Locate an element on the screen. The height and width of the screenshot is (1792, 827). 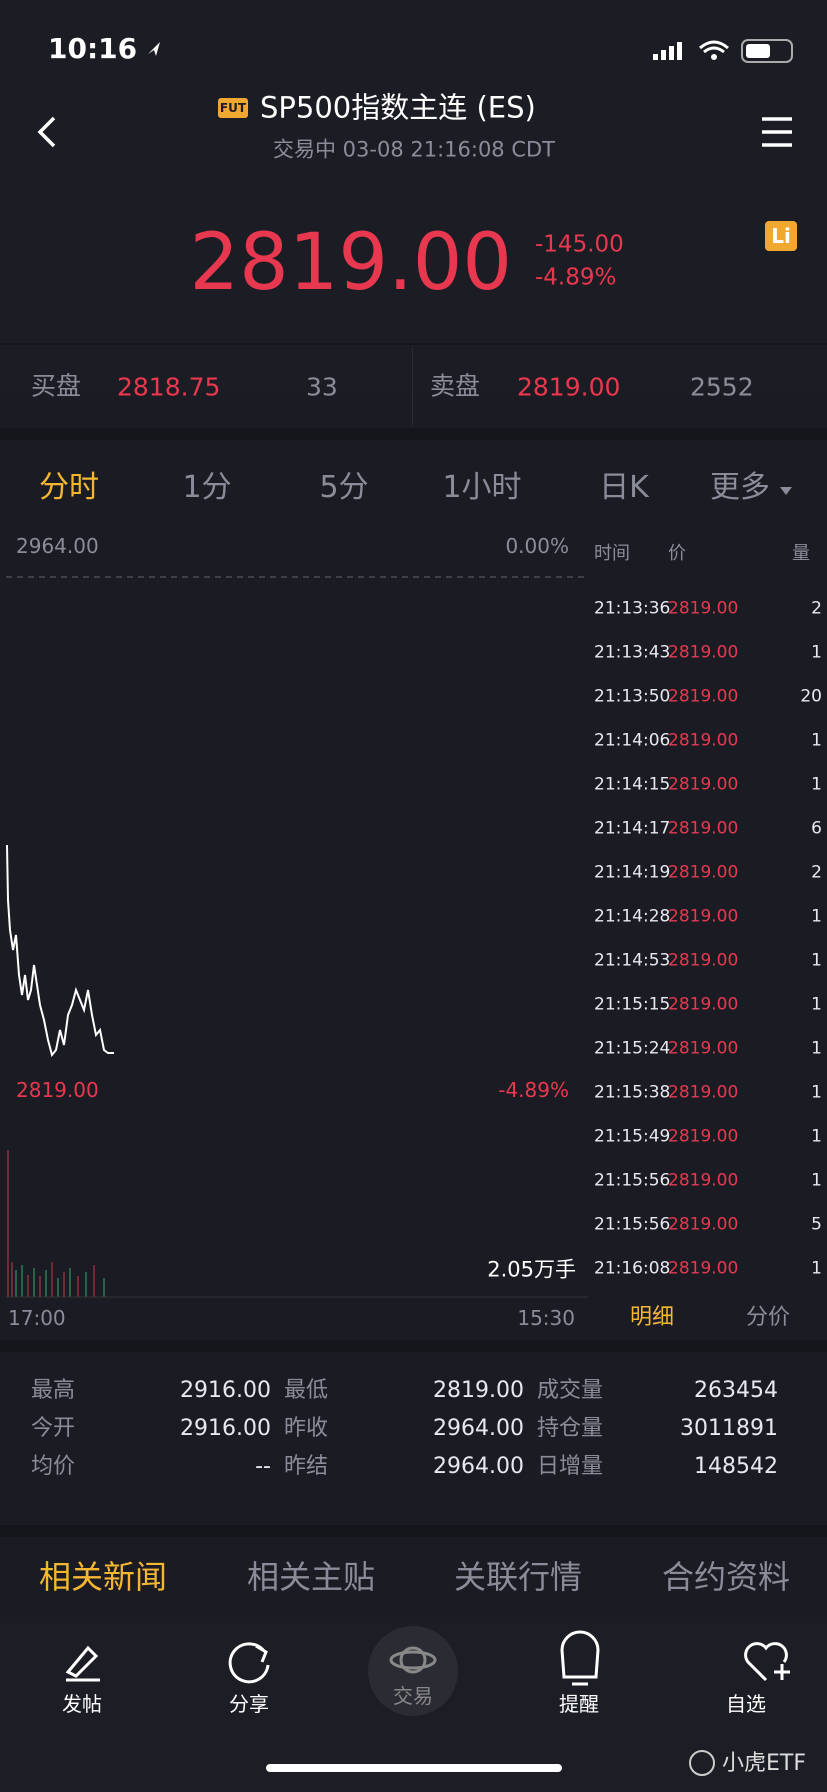
trade-time: 21:14:28 is located at coordinates (632, 916).